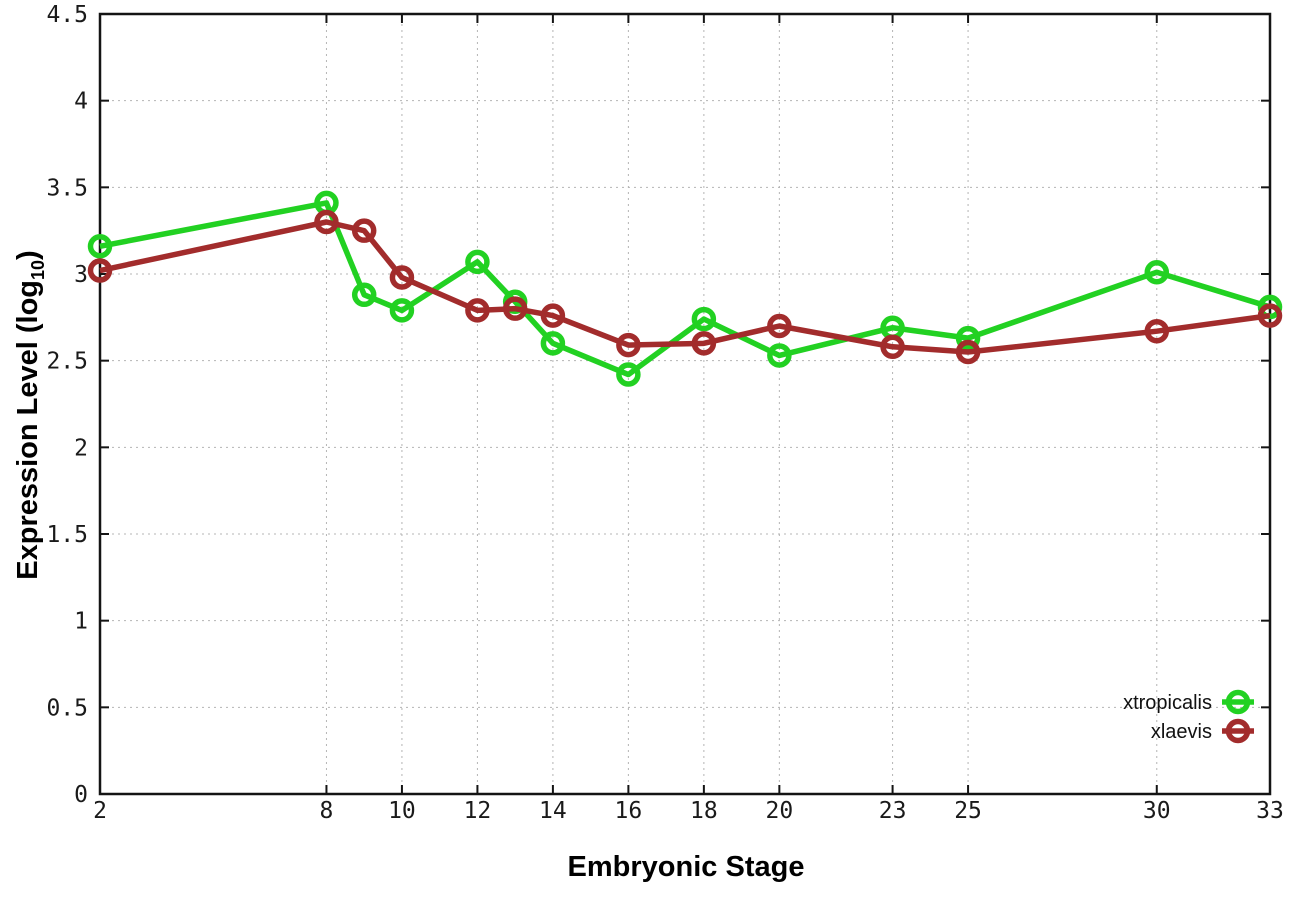 The height and width of the screenshot is (907, 1296). Describe the element at coordinates (1188, 716) in the screenshot. I see `legend: xtropicalis xlaevis` at that location.